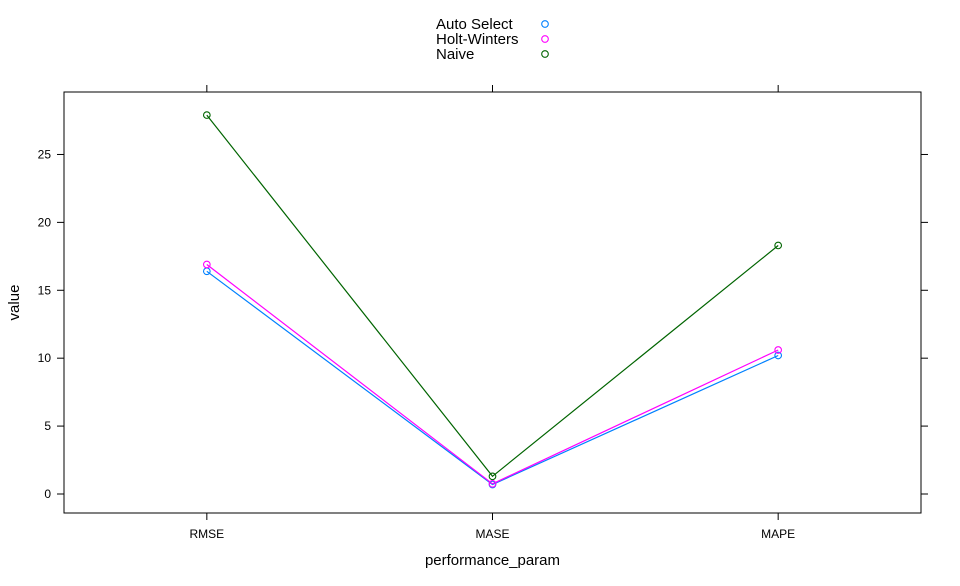  What do you see at coordinates (14, 303) in the screenshot?
I see `y-axis-label: value` at bounding box center [14, 303].